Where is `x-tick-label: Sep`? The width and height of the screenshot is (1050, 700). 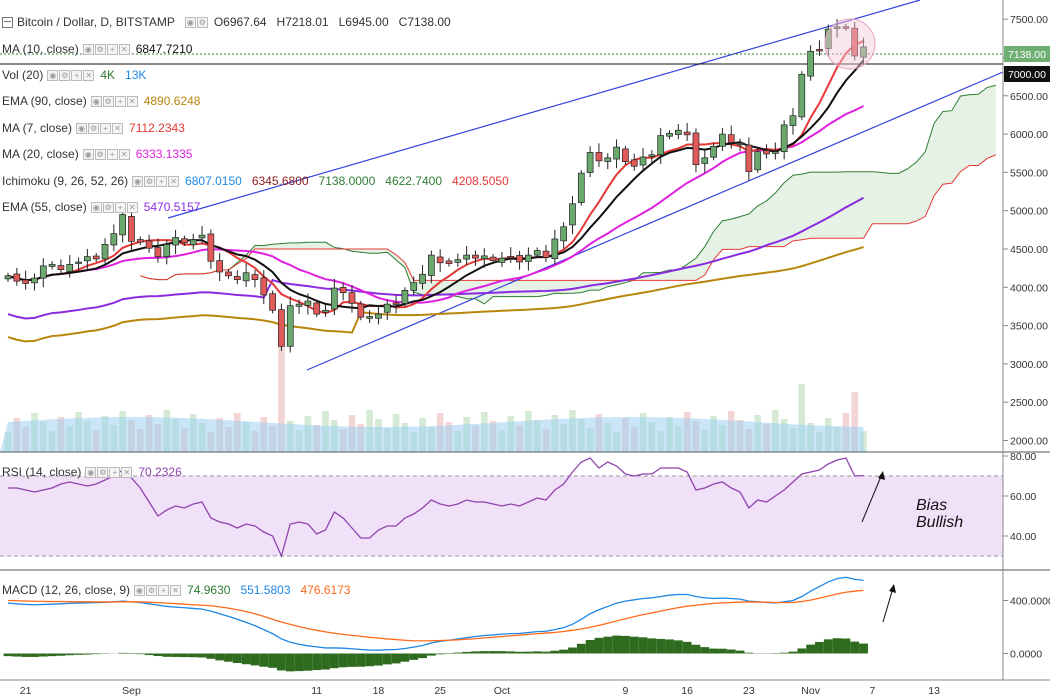 x-tick-label: Sep is located at coordinates (131, 691).